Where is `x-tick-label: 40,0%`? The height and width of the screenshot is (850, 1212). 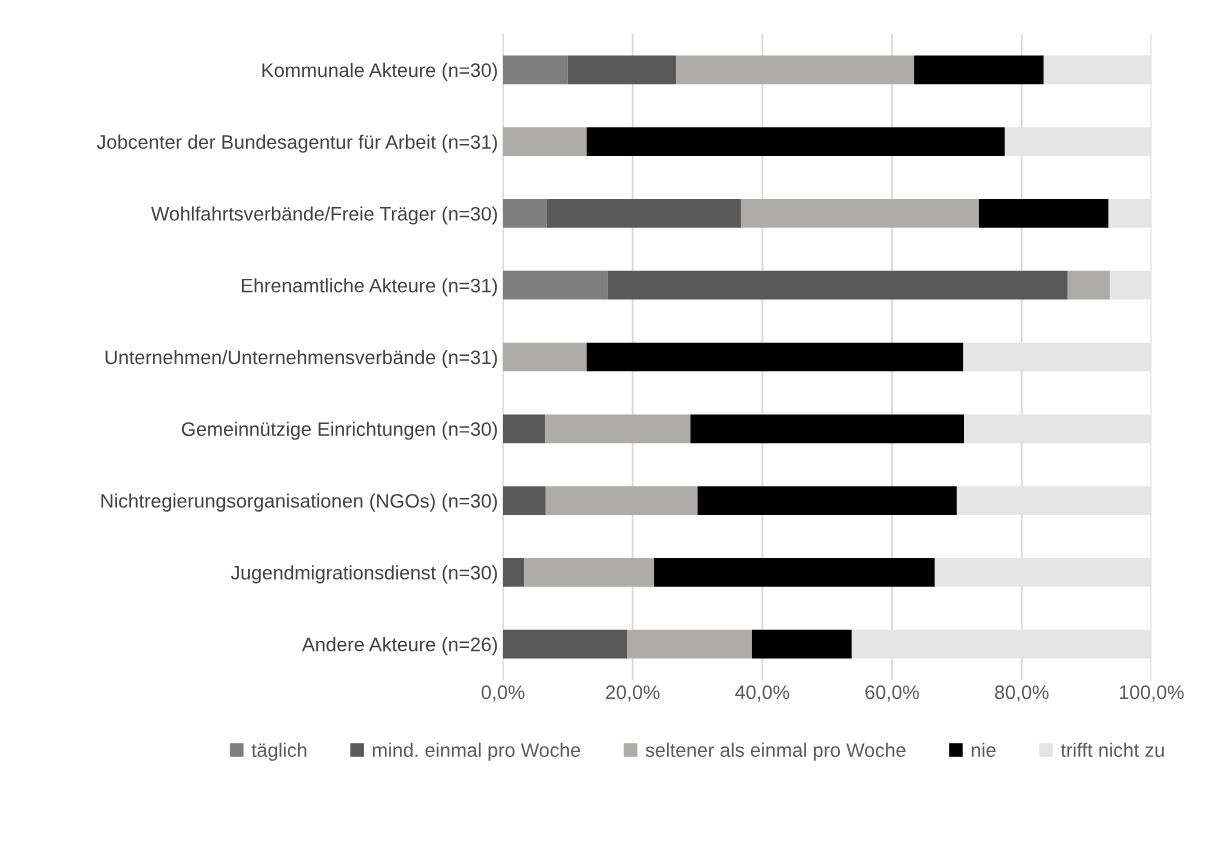 x-tick-label: 40,0% is located at coordinates (762, 693).